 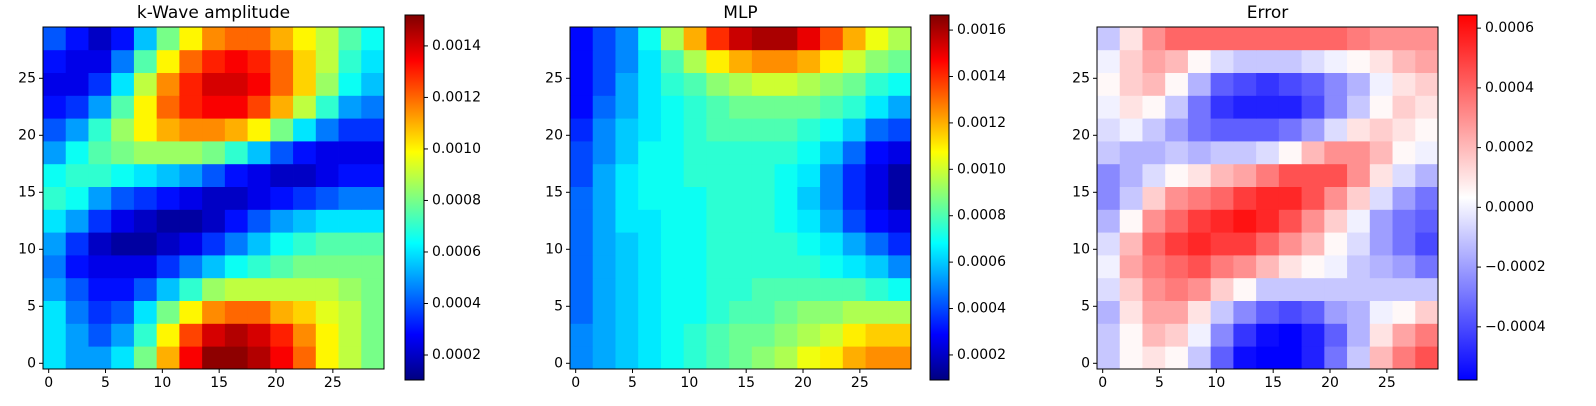 What do you see at coordinates (740, 13) in the screenshot?
I see `chart-title: MLP` at bounding box center [740, 13].